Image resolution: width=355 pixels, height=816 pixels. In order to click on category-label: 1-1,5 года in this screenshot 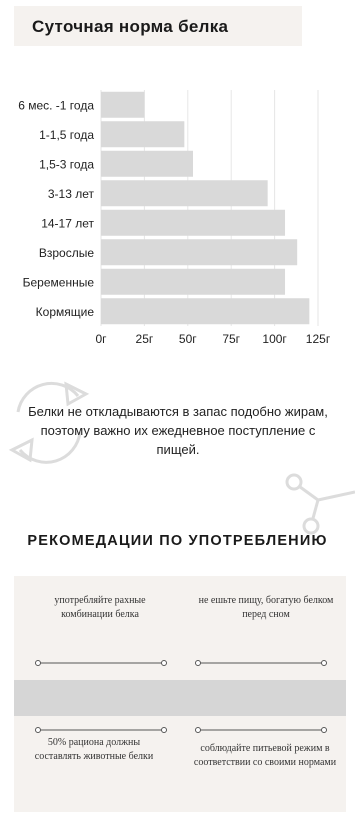, I will do `click(66, 135)`.